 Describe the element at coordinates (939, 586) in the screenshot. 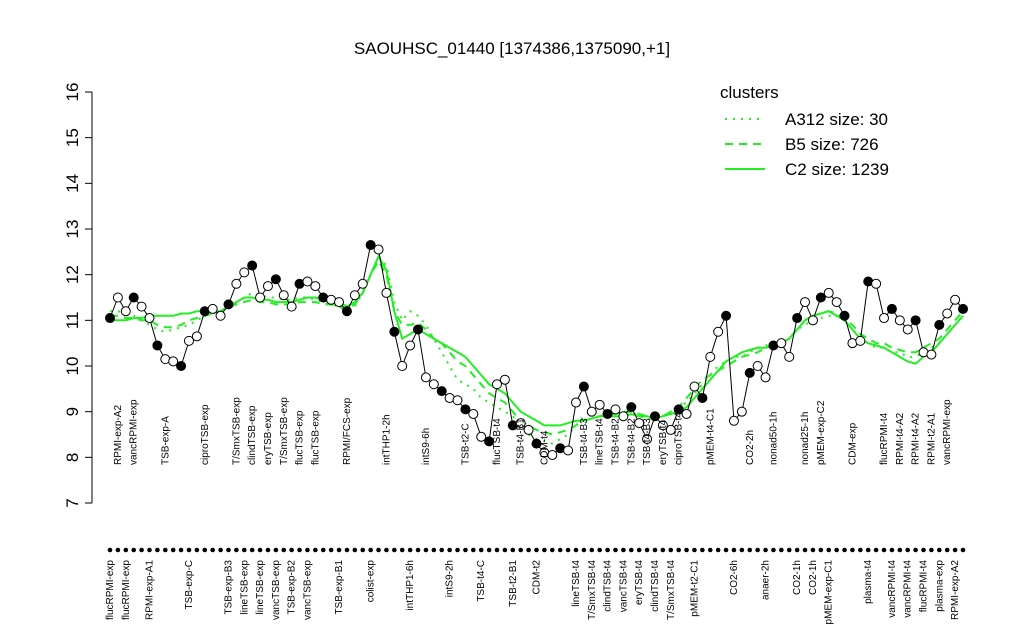

I see `x-tick-label: plasma-exp` at that location.